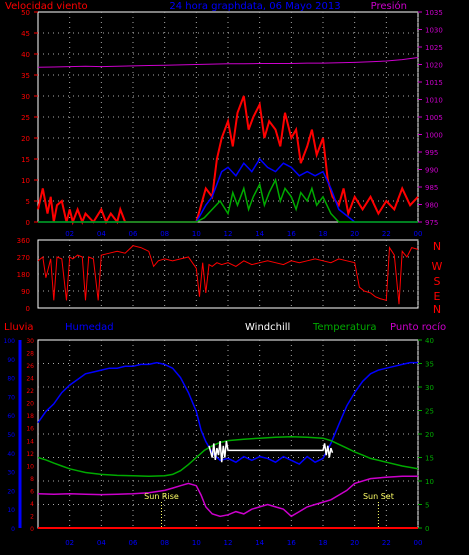  I want to click on right-axis-title-top: Presión, so click(389, 6).